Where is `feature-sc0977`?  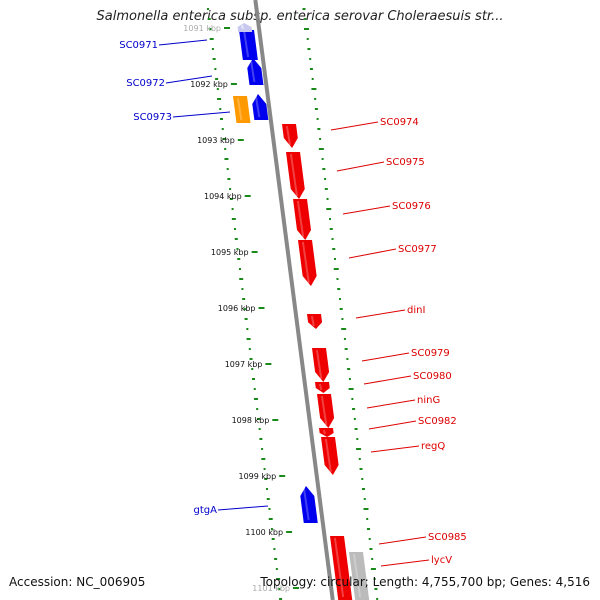
feature-sc0977 is located at coordinates (307, 263).